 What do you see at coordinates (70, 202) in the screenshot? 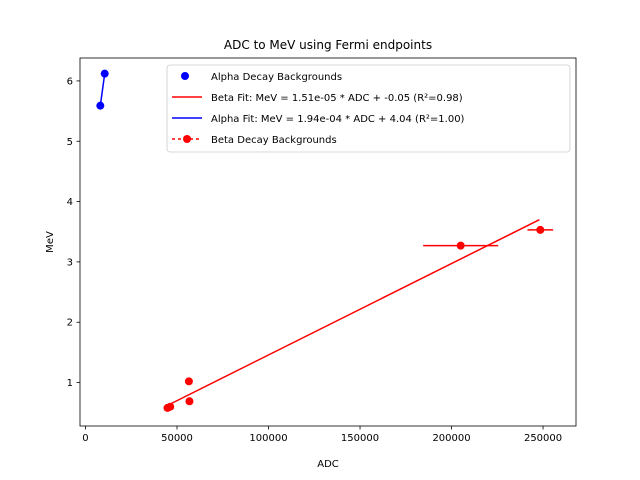
I see `y-tick-label: 4` at bounding box center [70, 202].